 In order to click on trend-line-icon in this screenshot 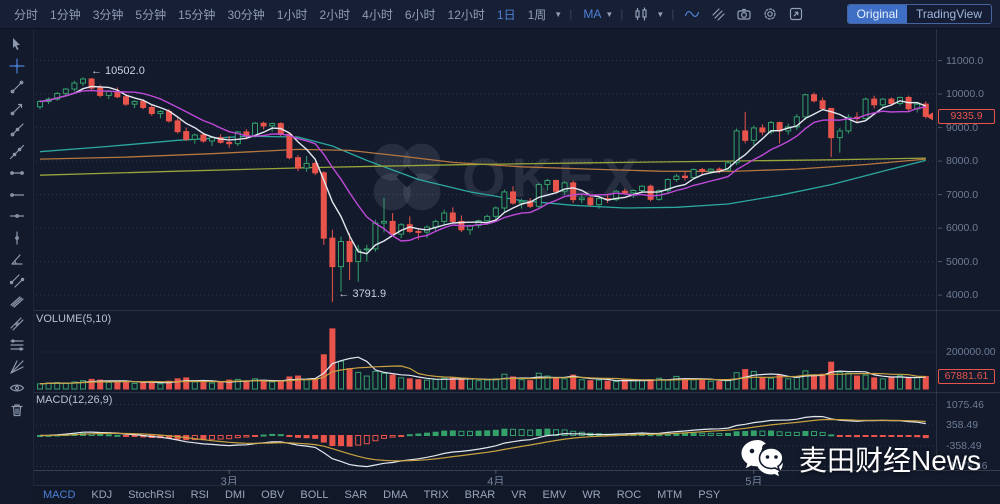, I will do `click(17, 87)`.